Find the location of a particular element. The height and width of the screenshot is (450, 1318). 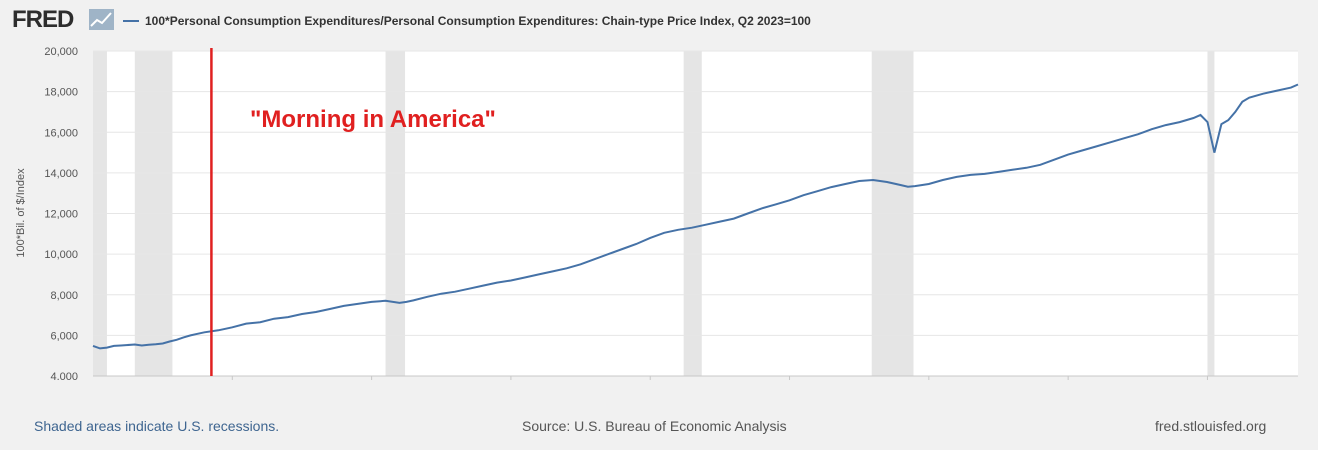

y-tick-label-4000: 4,000 is located at coordinates (64, 375).